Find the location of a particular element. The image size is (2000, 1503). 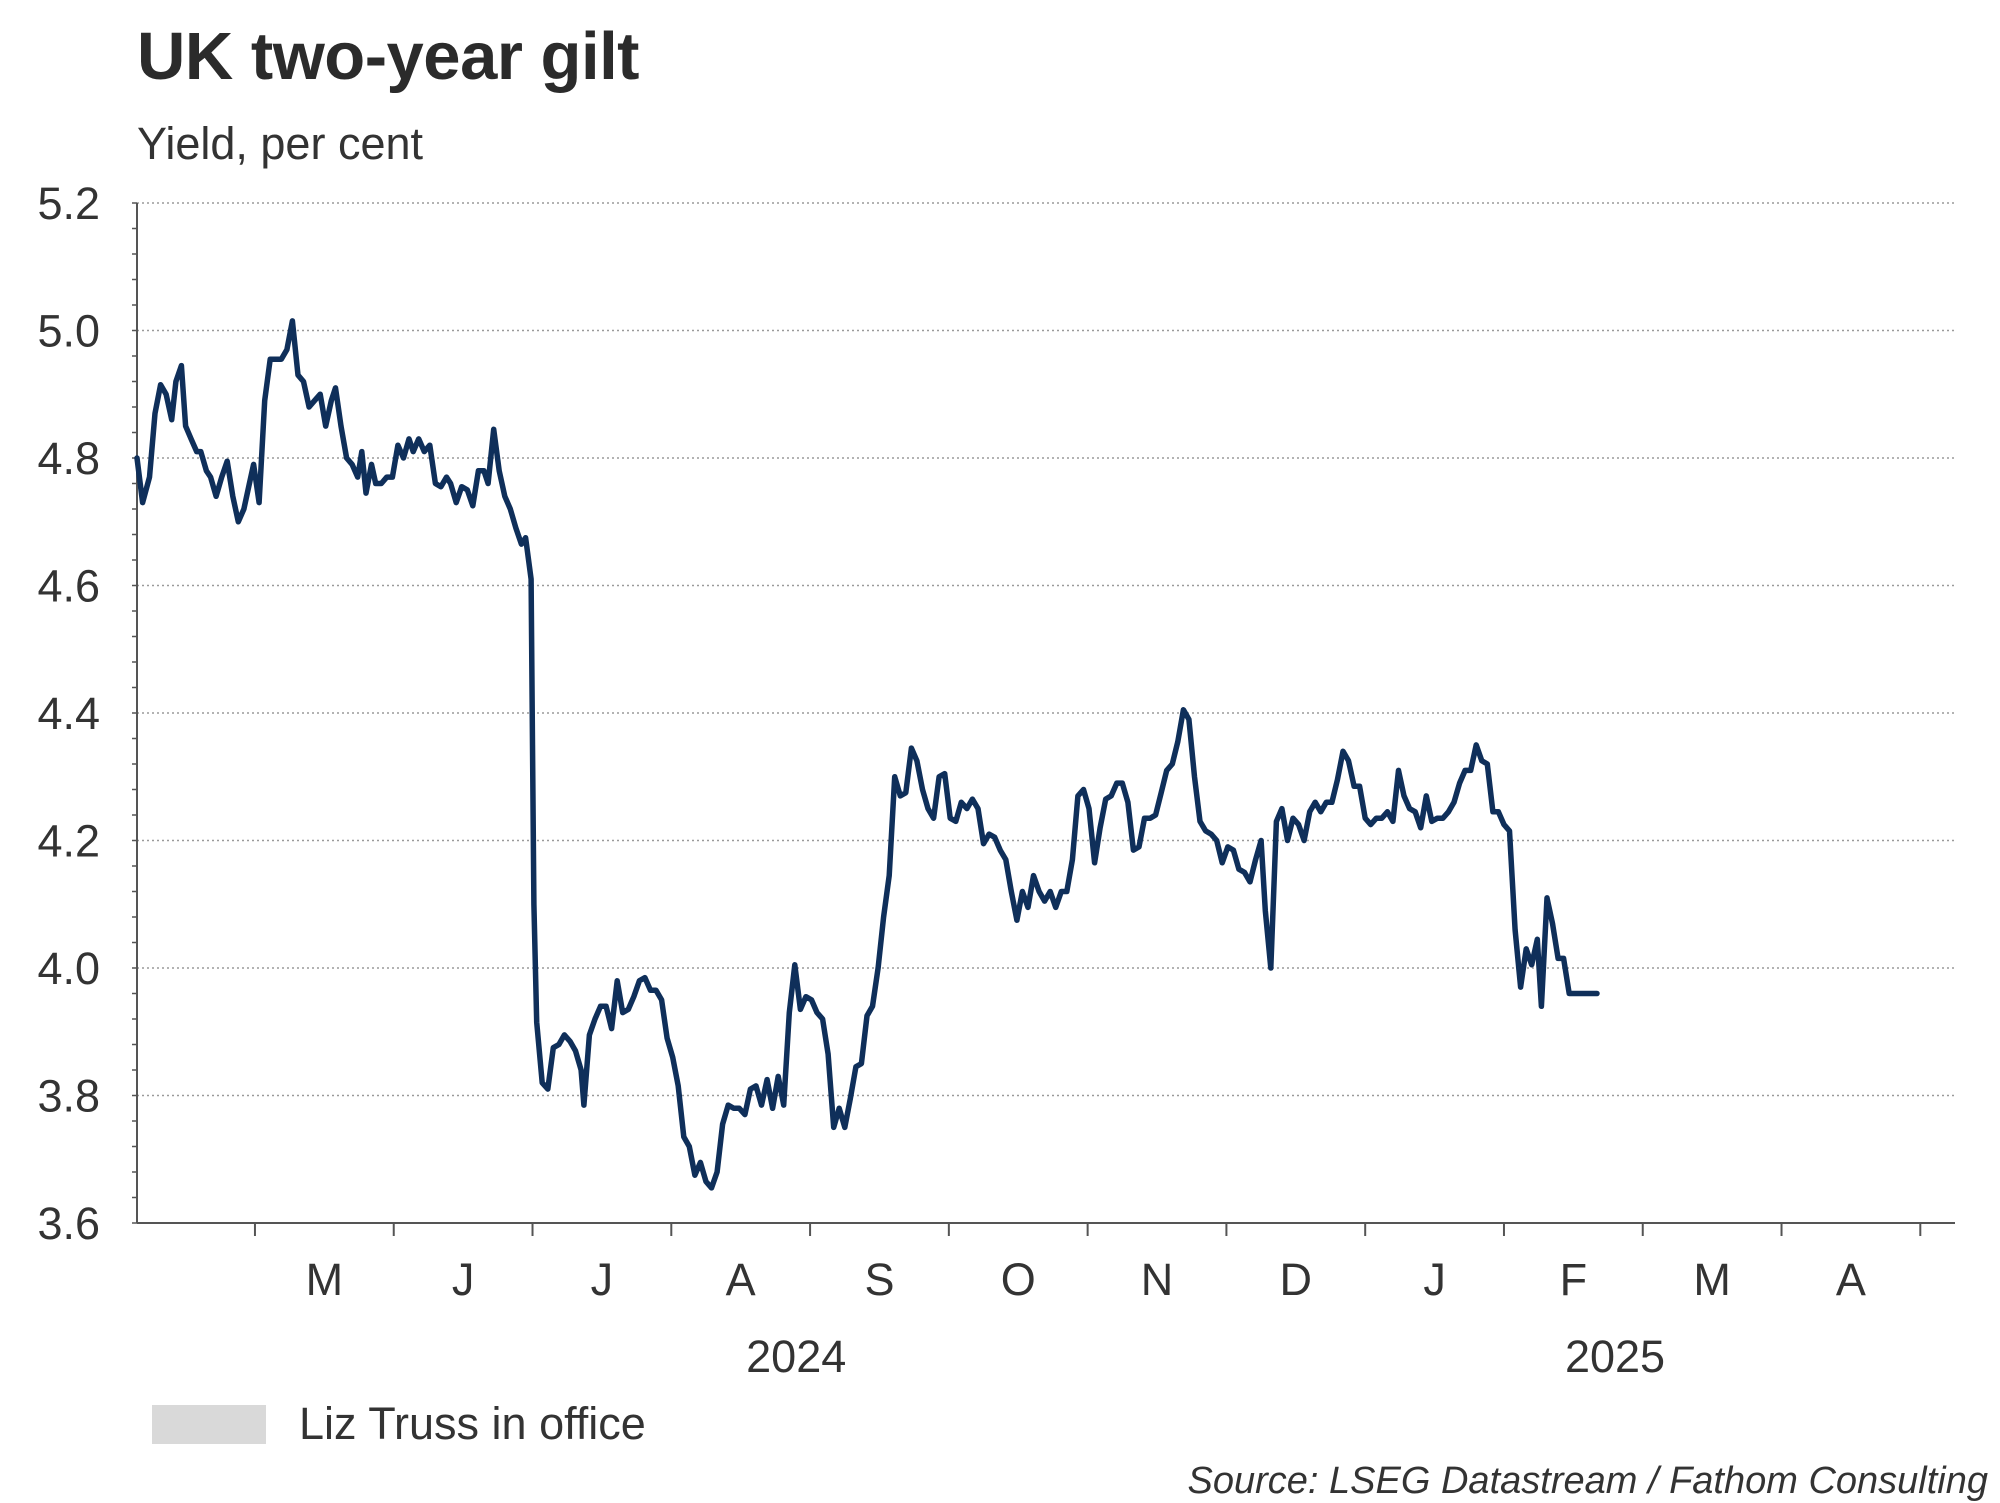

y-tick-label: 4.6 is located at coordinates (68, 586).